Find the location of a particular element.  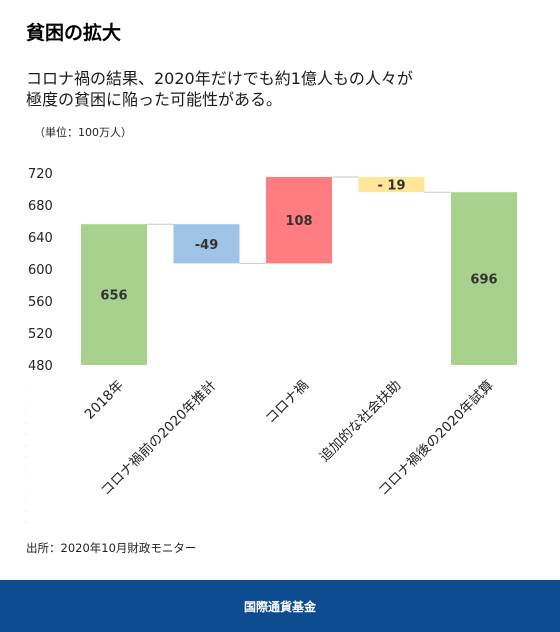

data-label: -49 is located at coordinates (207, 245).